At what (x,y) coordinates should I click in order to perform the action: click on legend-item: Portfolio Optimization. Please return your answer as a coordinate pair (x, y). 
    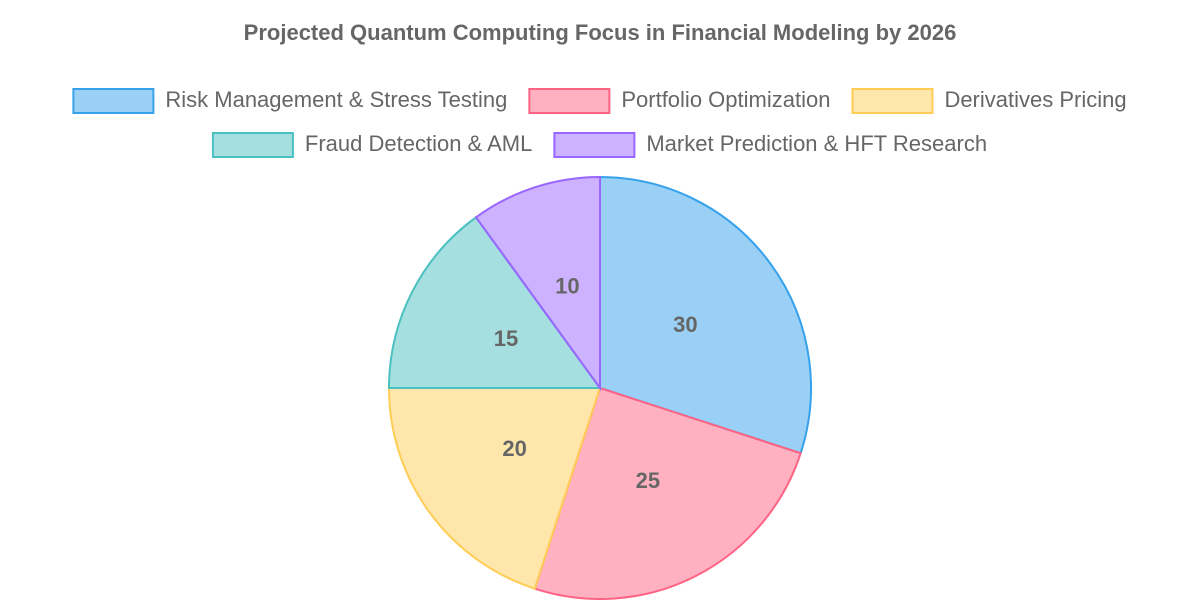
    Looking at the image, I should click on (679, 100).